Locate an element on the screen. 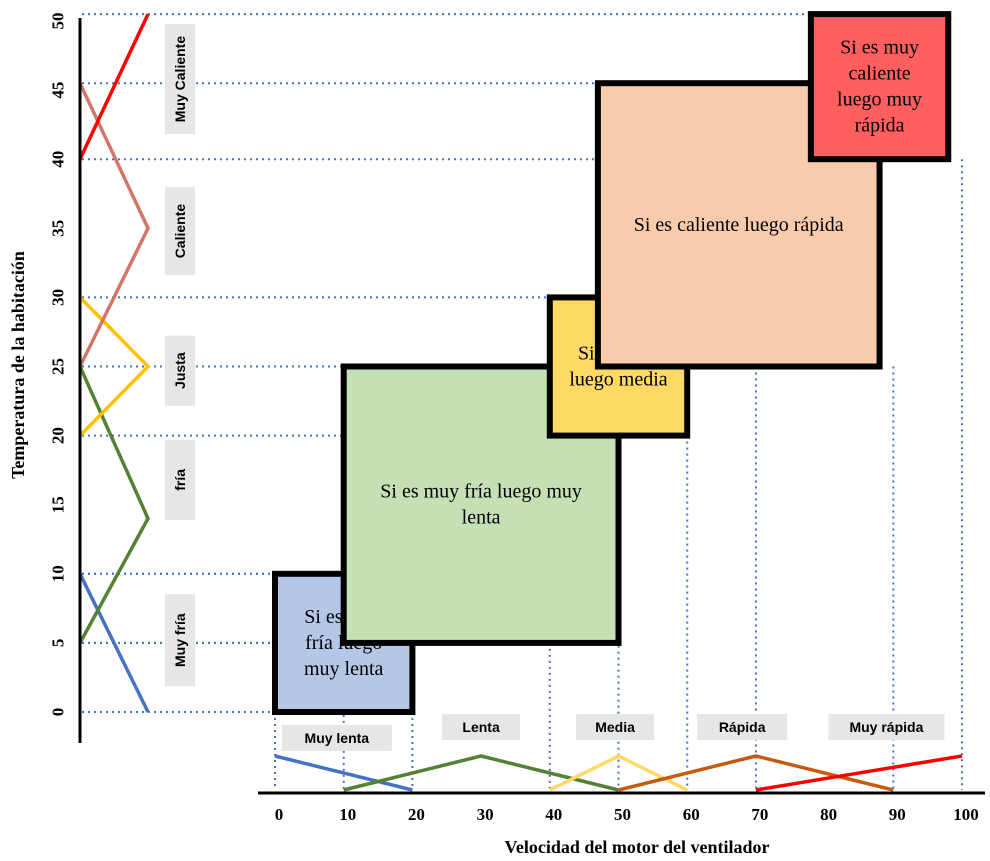  temp-label-muy-fria-text: Muy fría is located at coordinates (180, 640).